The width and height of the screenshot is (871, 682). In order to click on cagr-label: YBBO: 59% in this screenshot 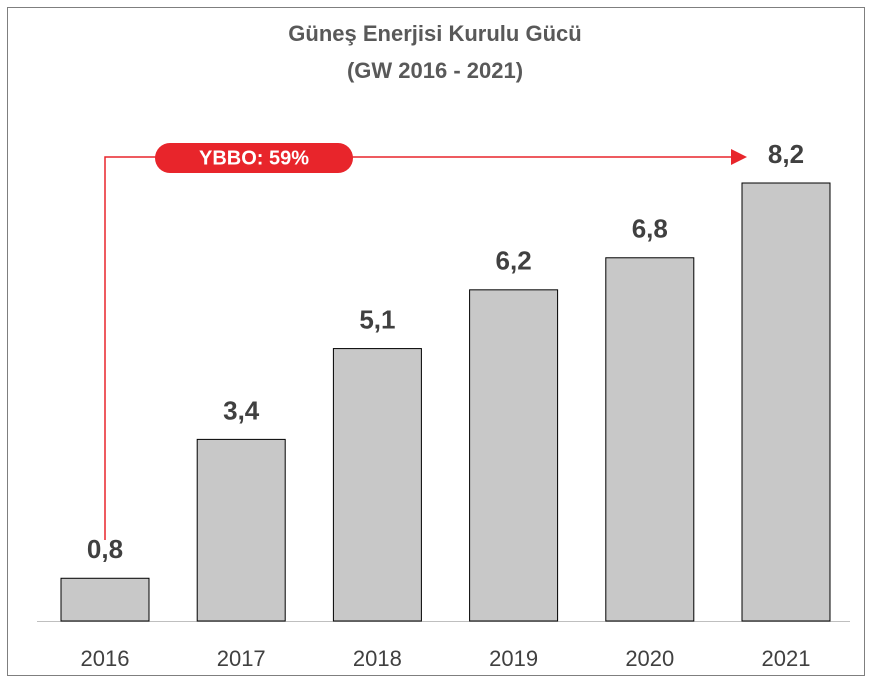, I will do `click(254, 158)`.